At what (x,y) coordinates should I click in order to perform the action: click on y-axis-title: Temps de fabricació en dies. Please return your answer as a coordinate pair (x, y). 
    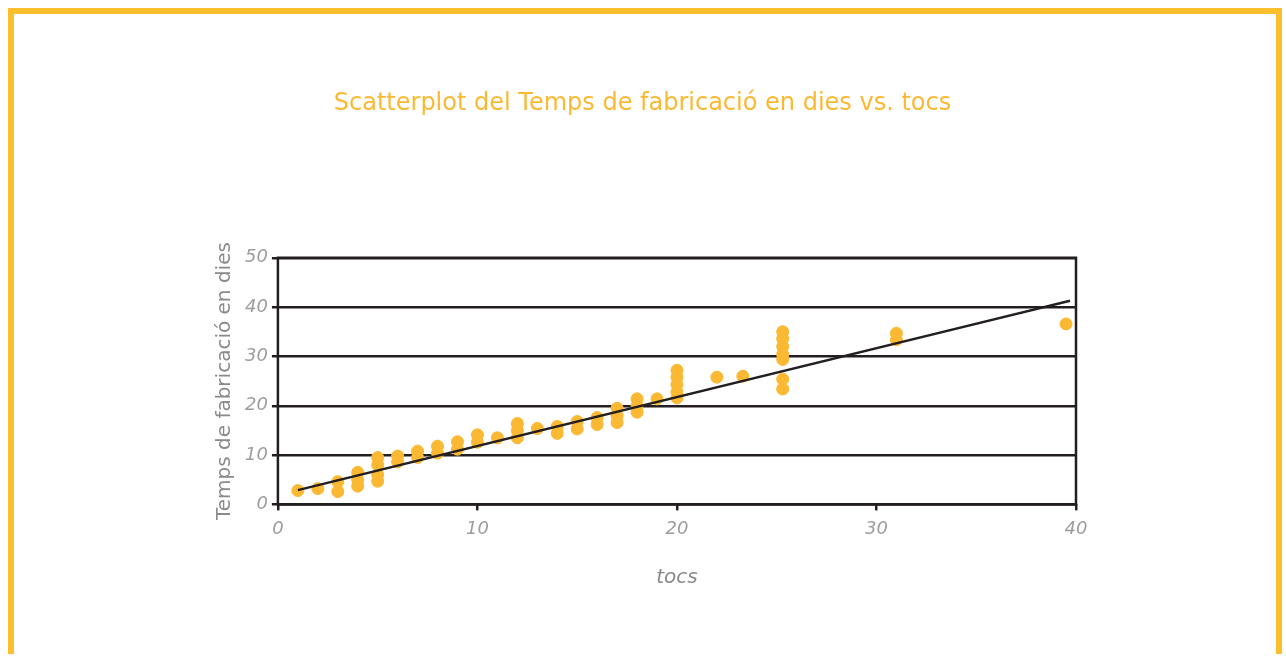
    Looking at the image, I should click on (223, 382).